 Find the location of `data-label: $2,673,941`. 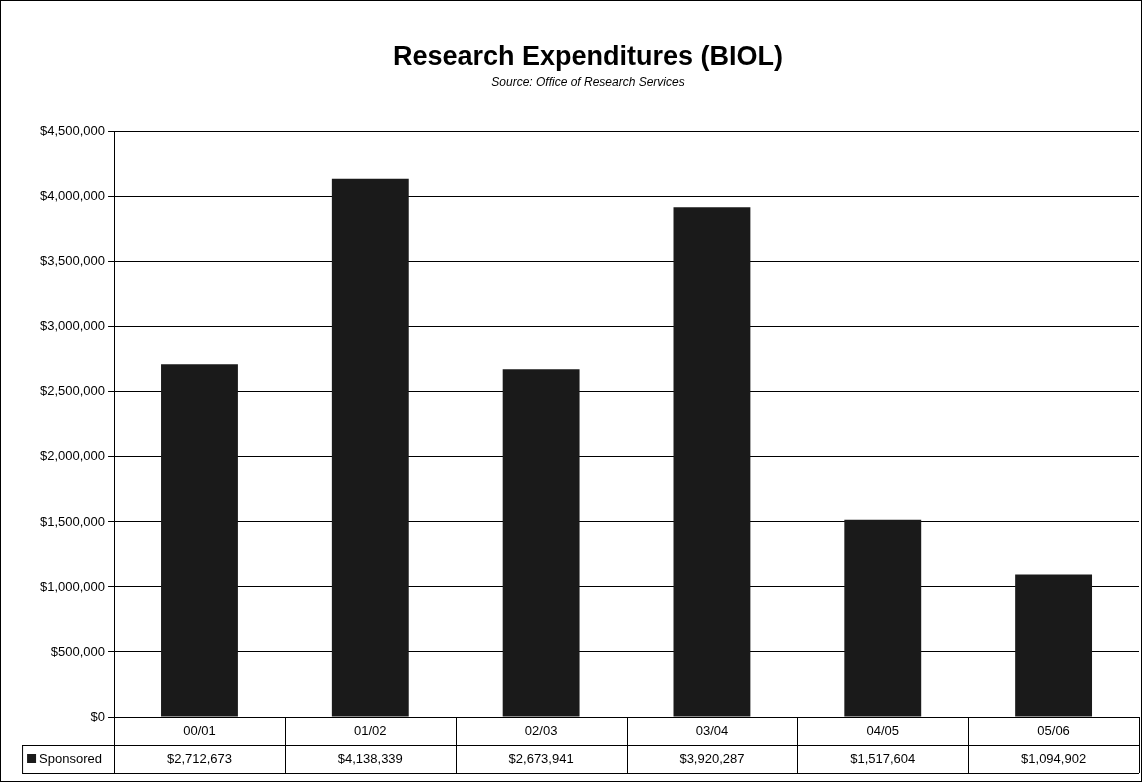

data-label: $2,673,941 is located at coordinates (541, 758).